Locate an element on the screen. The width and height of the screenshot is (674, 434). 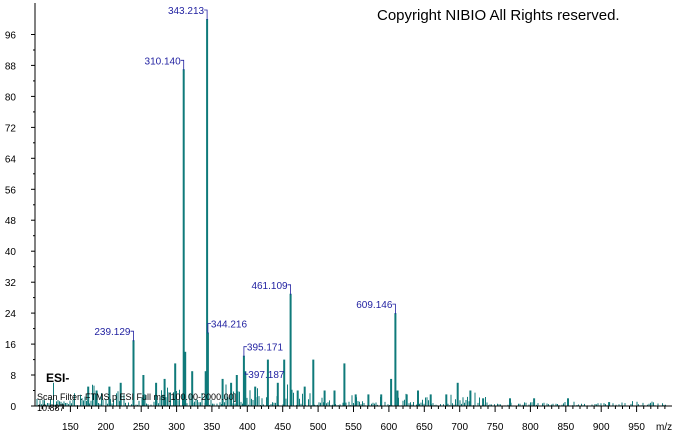
peak-label-group: 343.213 is located at coordinates (188, 13).